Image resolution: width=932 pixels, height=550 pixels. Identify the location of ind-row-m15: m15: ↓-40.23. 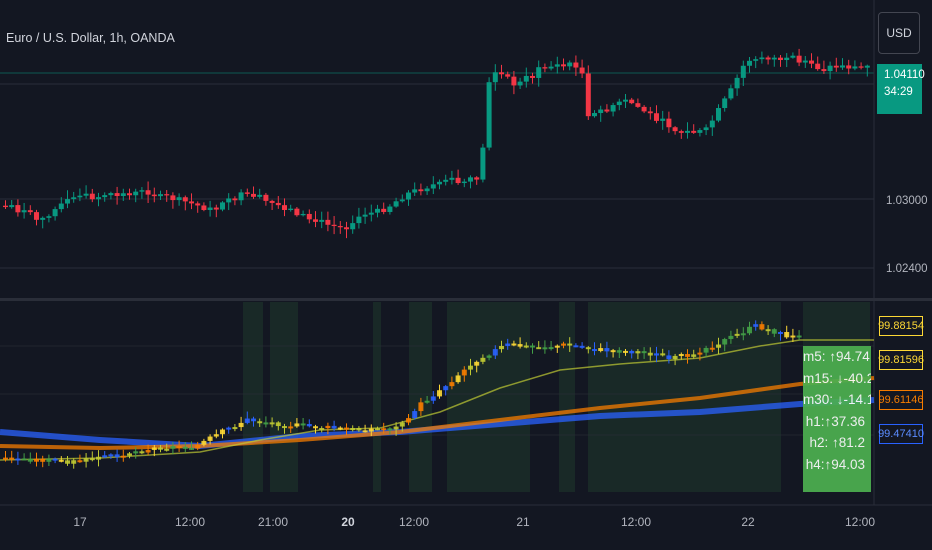
(837, 378).